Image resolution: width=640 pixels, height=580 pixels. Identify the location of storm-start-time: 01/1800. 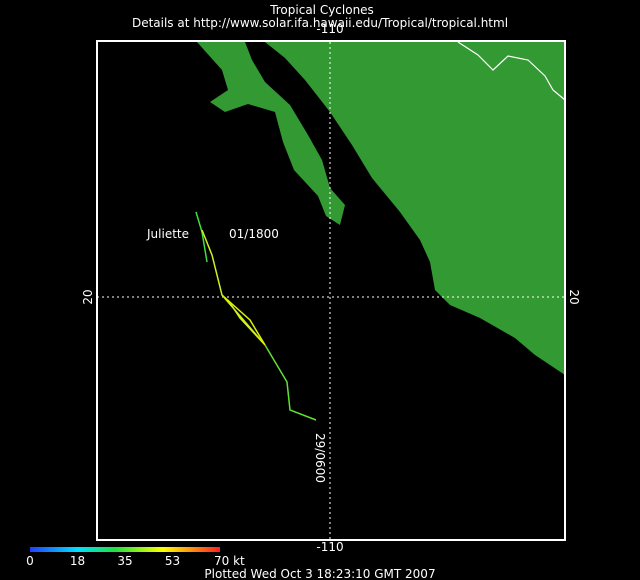
(254, 234).